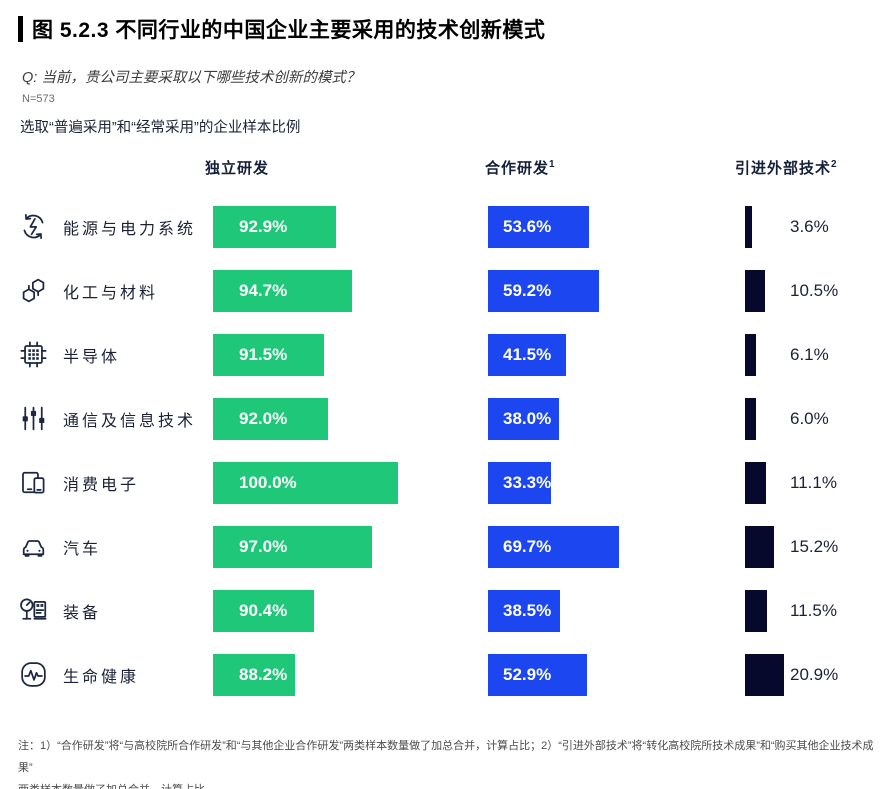 The width and height of the screenshot is (890, 789). I want to click on external-tech-value-label: 11.5%, so click(813, 610).